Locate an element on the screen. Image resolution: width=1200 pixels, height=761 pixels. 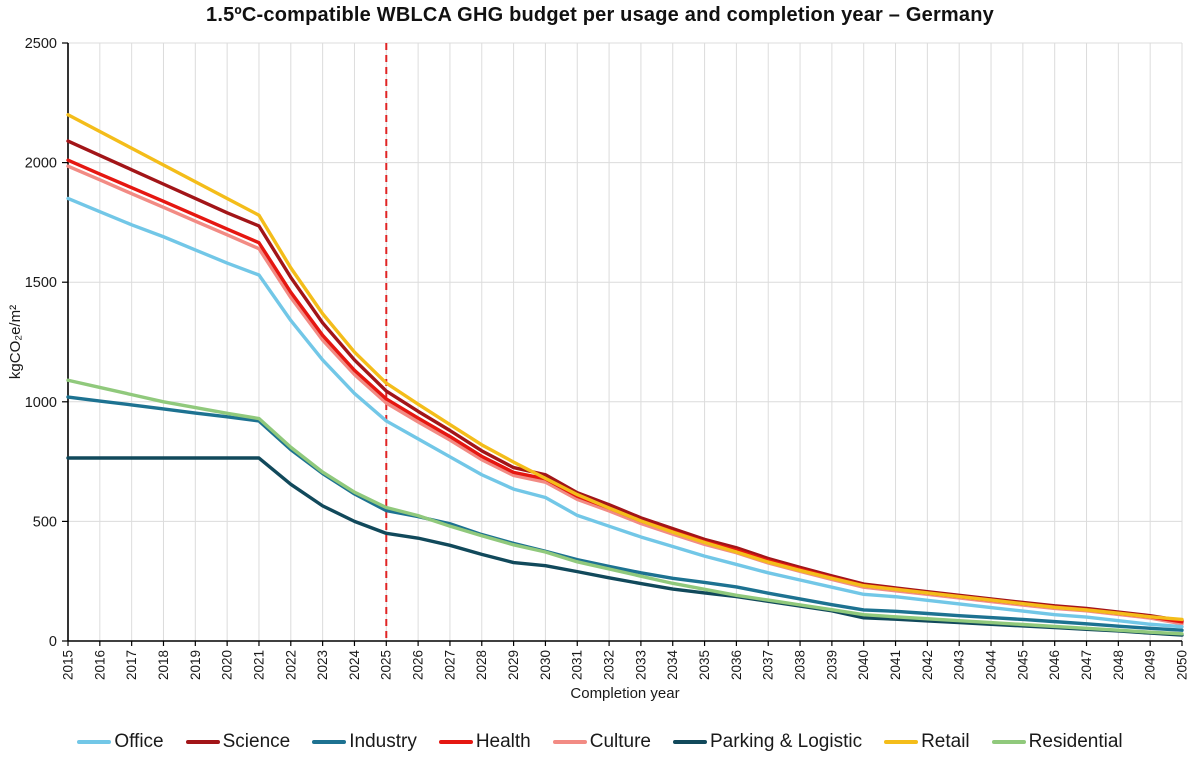
legend-item-parking-logistic: Parking & Logistic is located at coordinates (767, 742).